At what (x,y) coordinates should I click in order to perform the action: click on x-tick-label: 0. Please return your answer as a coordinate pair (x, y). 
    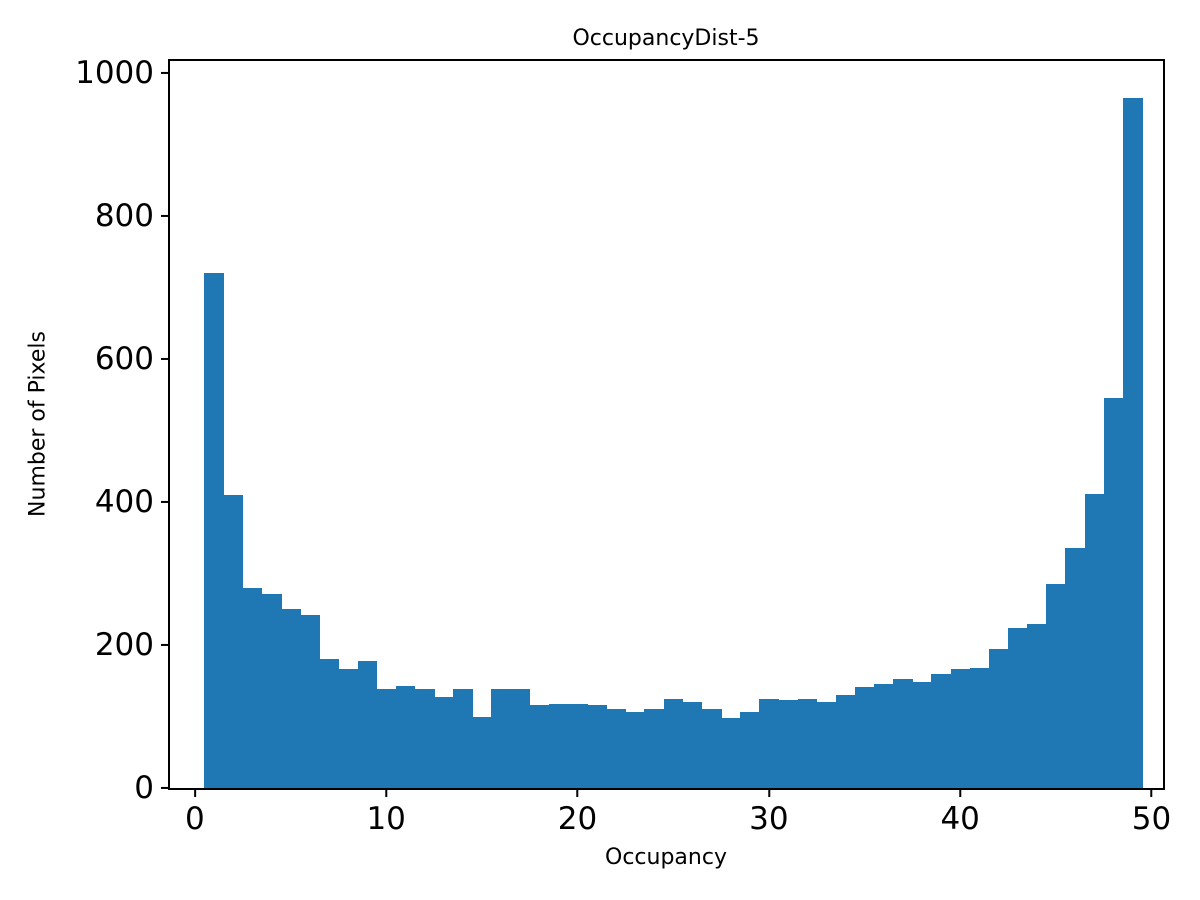
    Looking at the image, I should click on (194, 819).